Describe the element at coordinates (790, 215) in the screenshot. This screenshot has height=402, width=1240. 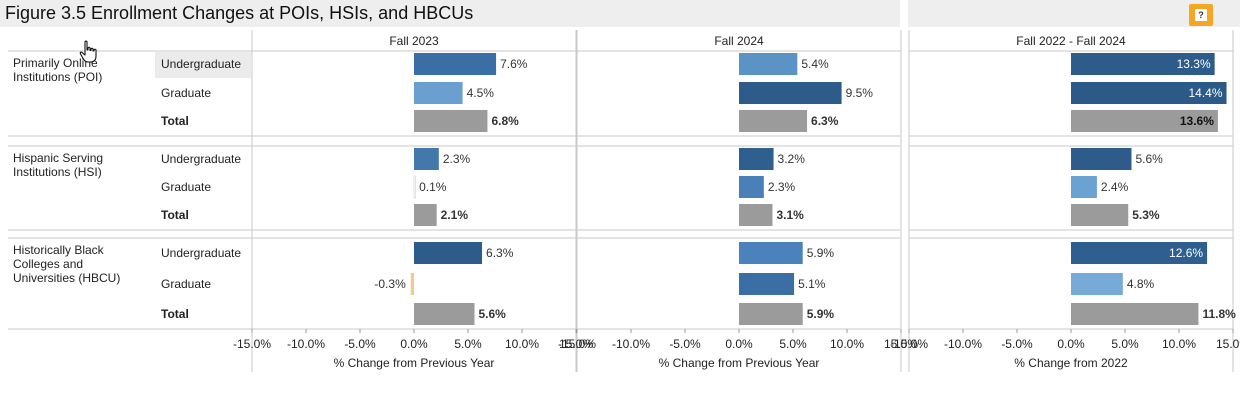
I see `data-label: 3.1%` at that location.